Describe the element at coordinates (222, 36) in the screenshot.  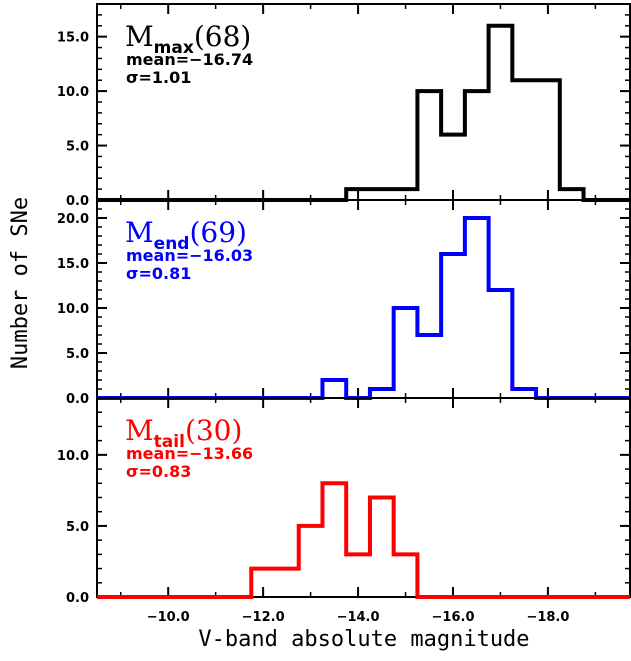
I see `panel-label-count: (68)` at that location.